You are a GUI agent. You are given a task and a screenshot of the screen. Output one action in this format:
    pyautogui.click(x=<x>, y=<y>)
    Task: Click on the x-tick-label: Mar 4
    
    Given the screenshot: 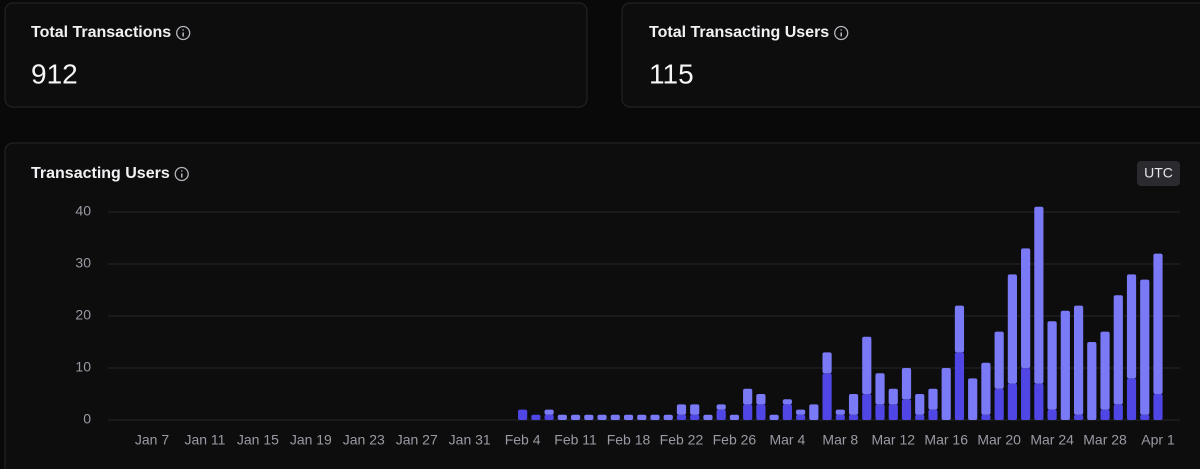 What is the action you would take?
    pyautogui.click(x=787, y=440)
    